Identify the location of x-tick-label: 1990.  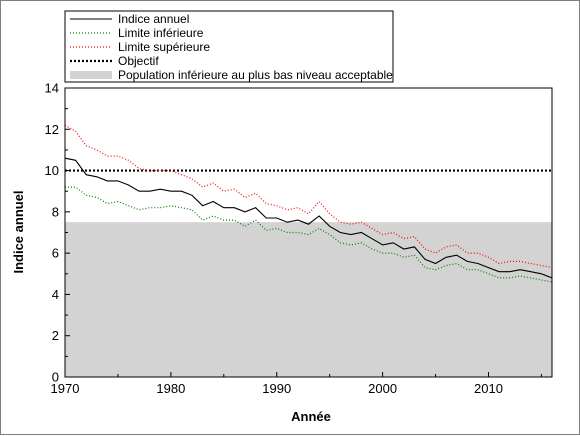
(276, 388).